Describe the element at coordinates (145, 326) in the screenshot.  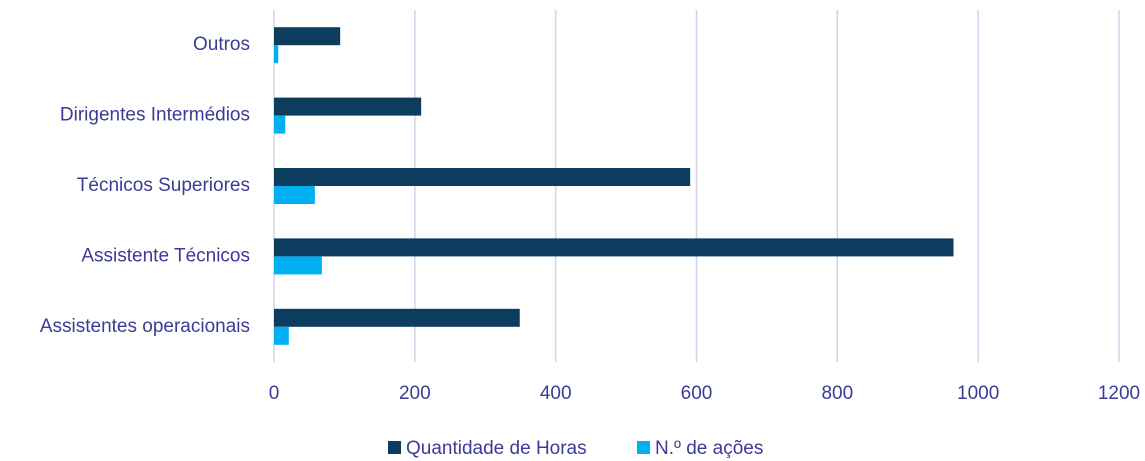
I see `y-tick-label: Assistentes operacionais` at that location.